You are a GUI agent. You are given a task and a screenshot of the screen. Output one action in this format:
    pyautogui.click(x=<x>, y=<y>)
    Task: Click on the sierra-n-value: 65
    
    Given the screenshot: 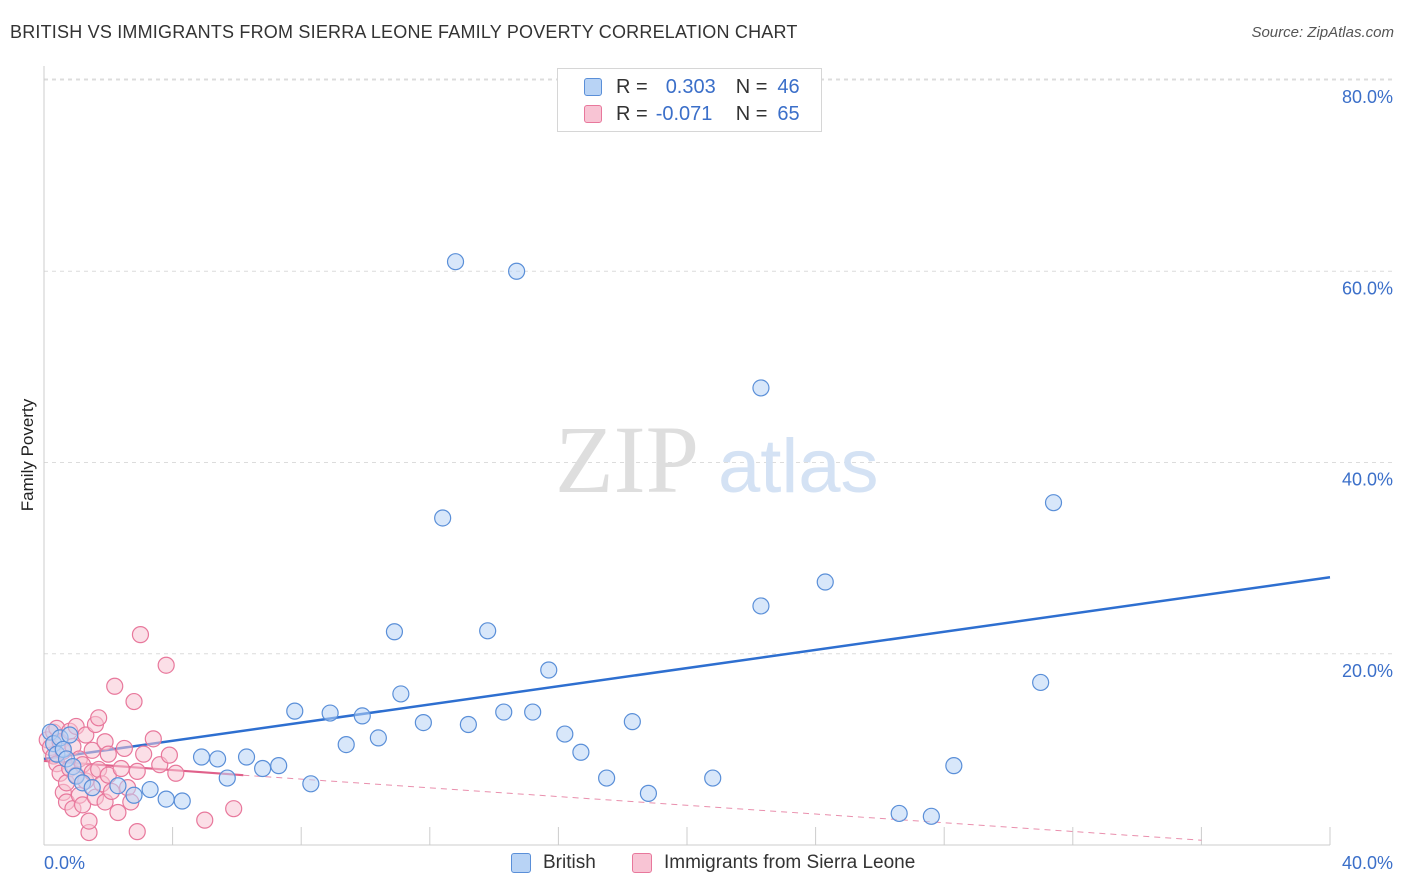 What is the action you would take?
    pyautogui.click(x=788, y=113)
    